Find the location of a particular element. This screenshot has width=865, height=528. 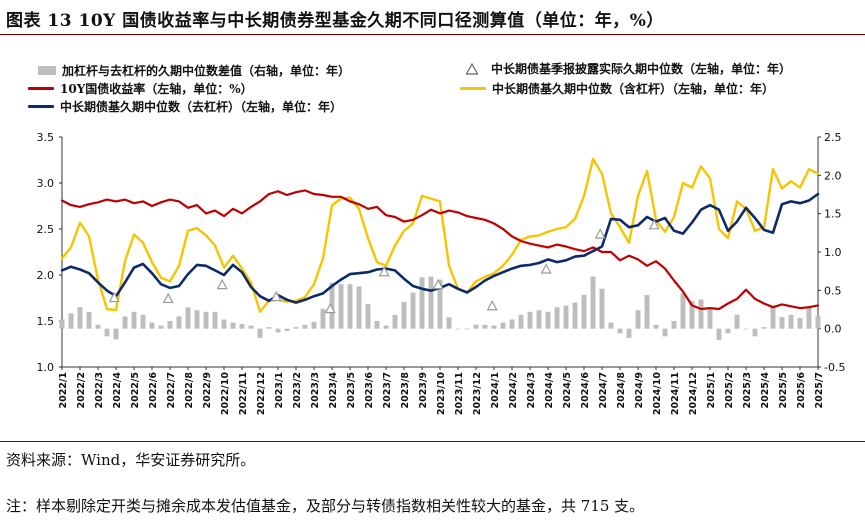

left-tick-label: 1.5 is located at coordinates (46, 321).